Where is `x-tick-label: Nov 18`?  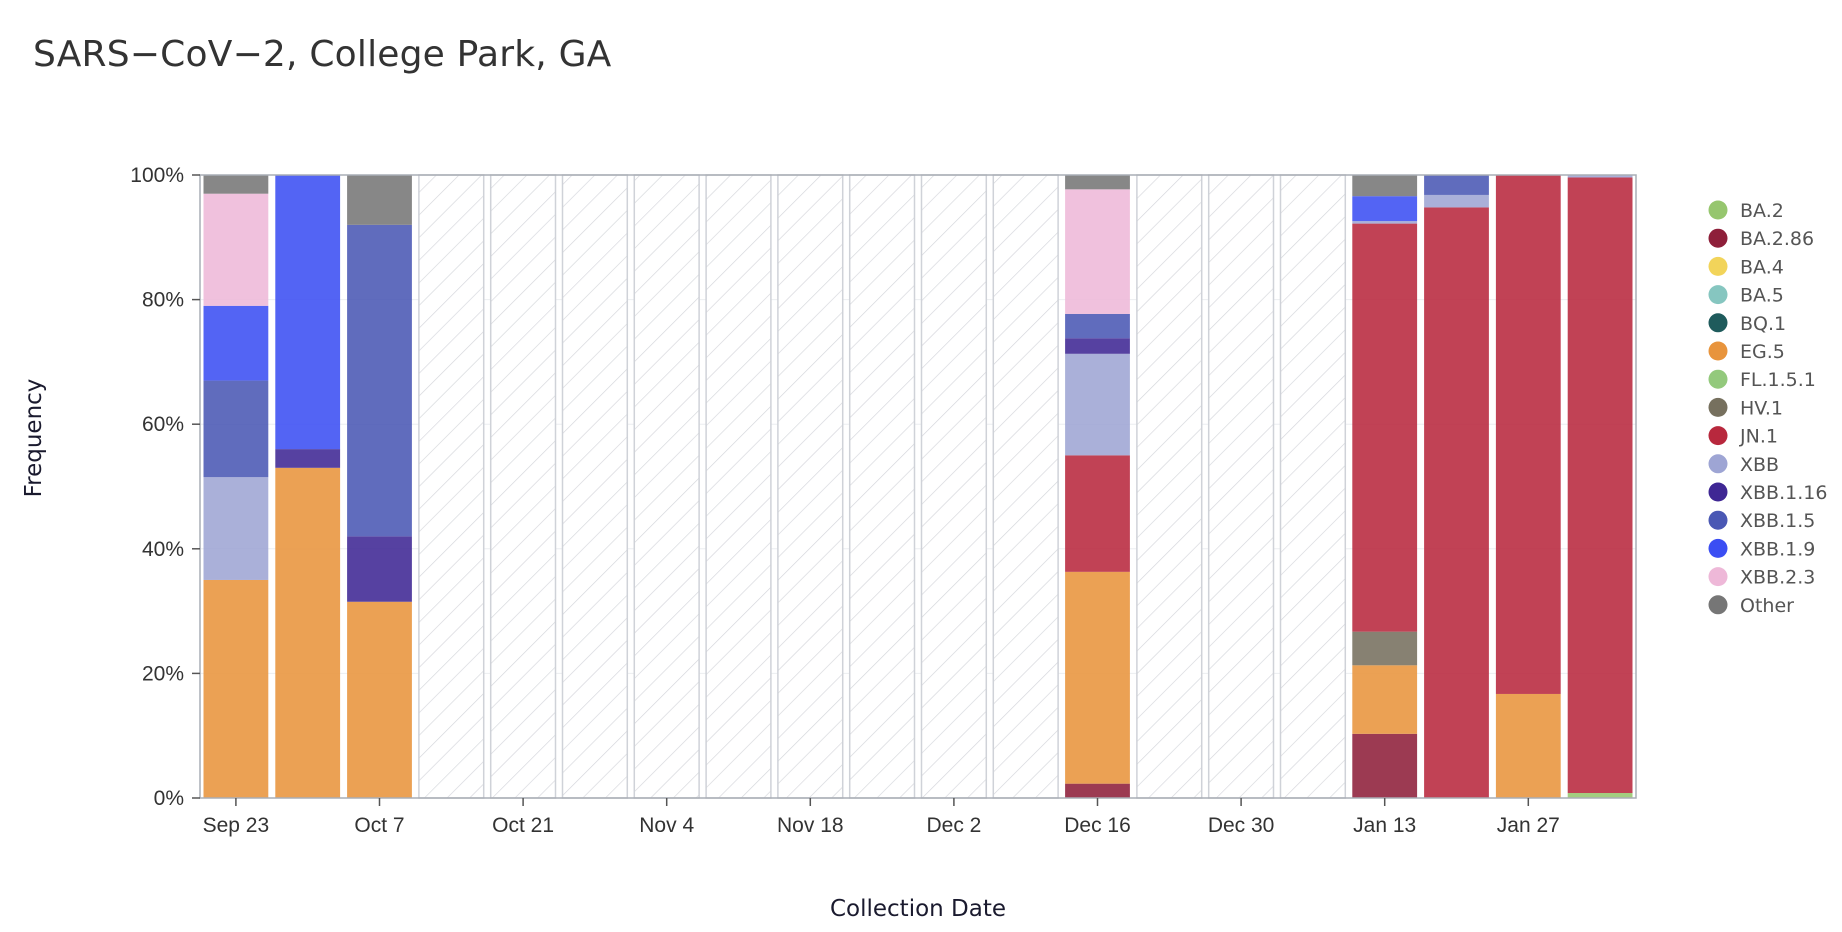
x-tick-label: Nov 18 is located at coordinates (810, 825).